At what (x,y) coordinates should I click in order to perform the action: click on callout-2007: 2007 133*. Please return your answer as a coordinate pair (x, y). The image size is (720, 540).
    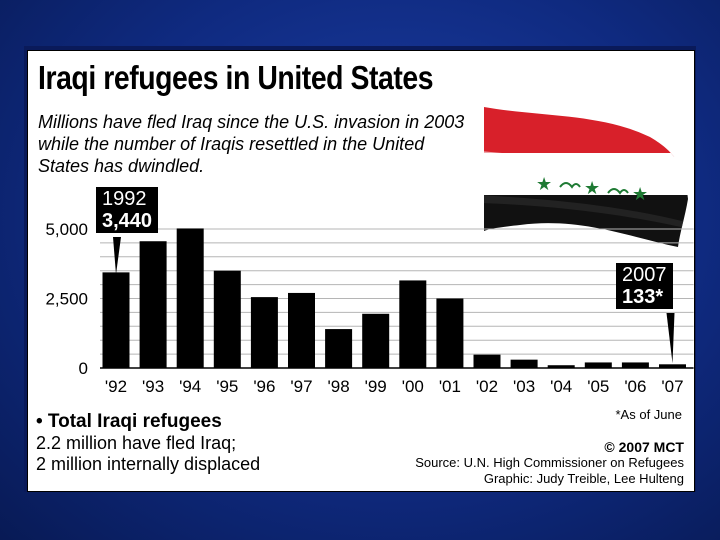
    Looking at the image, I should click on (644, 286).